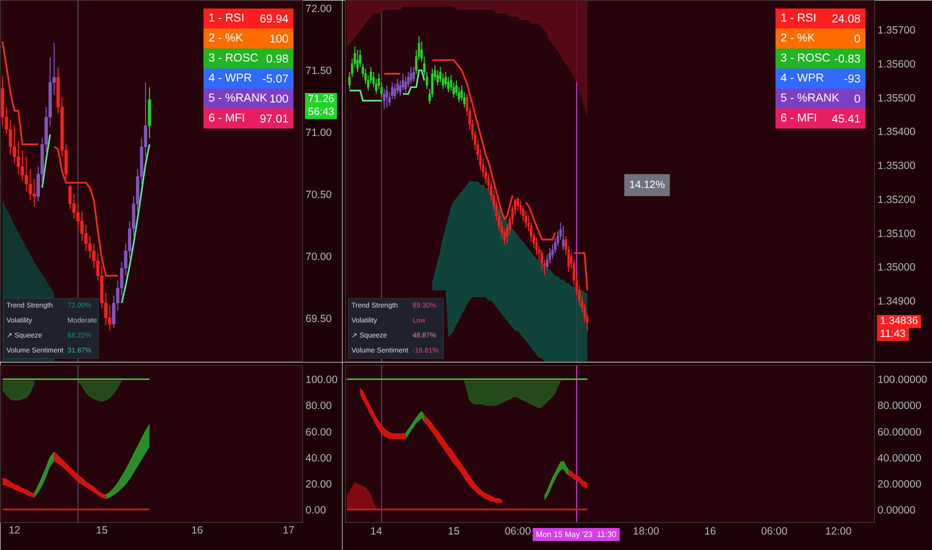  What do you see at coordinates (899, 321) in the screenshot?
I see `text: 1.34836` at bounding box center [899, 321].